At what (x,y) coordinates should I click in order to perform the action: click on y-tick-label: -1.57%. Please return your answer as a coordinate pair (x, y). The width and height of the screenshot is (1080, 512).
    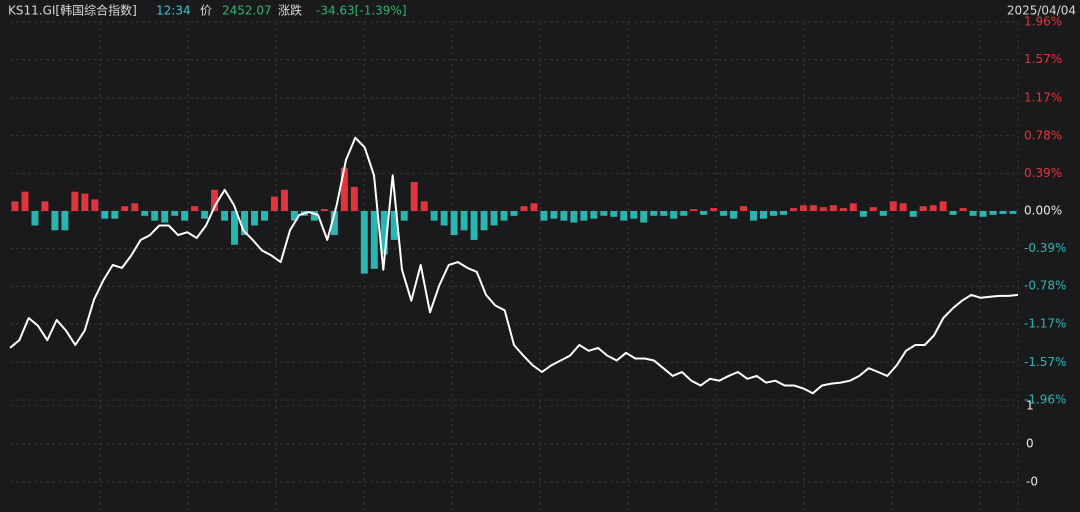
    Looking at the image, I should click on (1045, 362).